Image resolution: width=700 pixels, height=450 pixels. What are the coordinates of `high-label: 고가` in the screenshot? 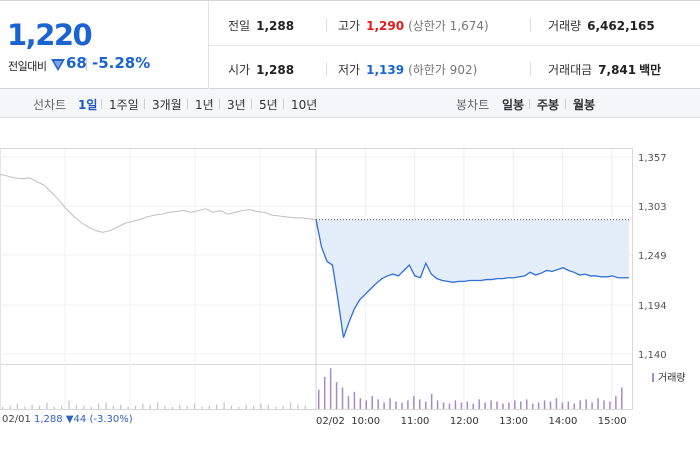 It's located at (349, 26).